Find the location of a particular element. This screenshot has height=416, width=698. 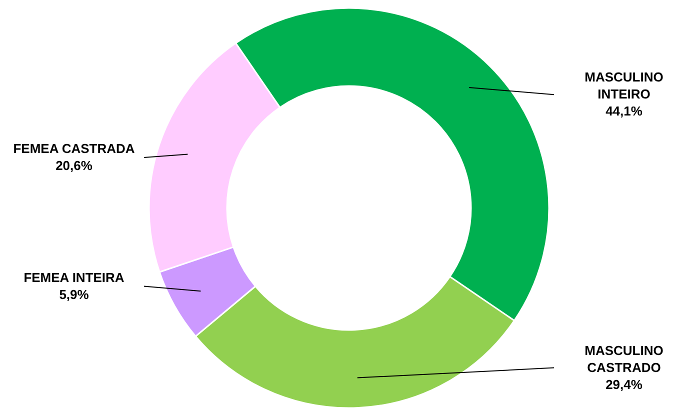

slice-label: MASCULINO INTEIRO is located at coordinates (624, 86).